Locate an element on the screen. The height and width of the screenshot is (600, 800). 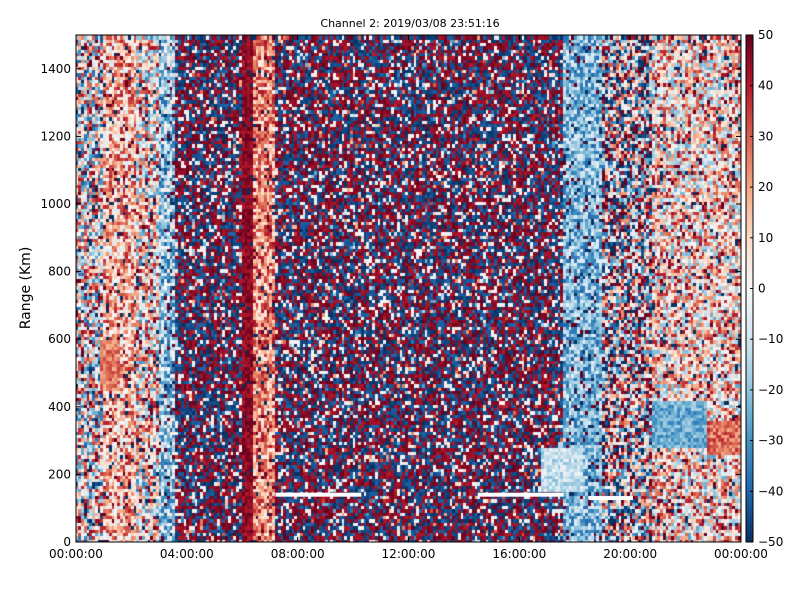
colorbar-tick-label: 40 is located at coordinates (765, 86).